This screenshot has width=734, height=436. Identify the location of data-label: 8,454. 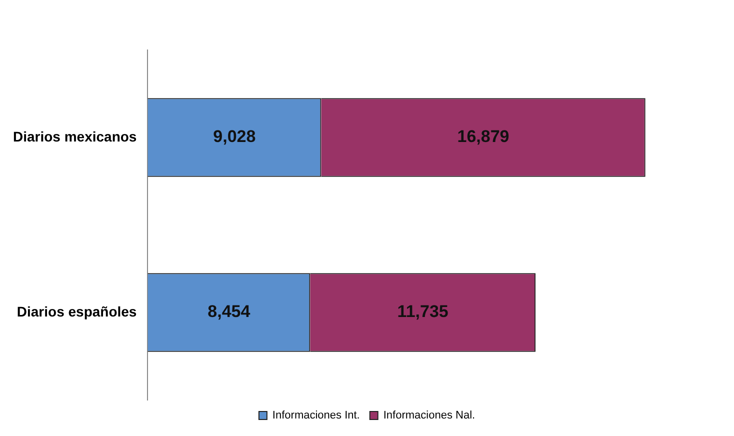
(229, 312).